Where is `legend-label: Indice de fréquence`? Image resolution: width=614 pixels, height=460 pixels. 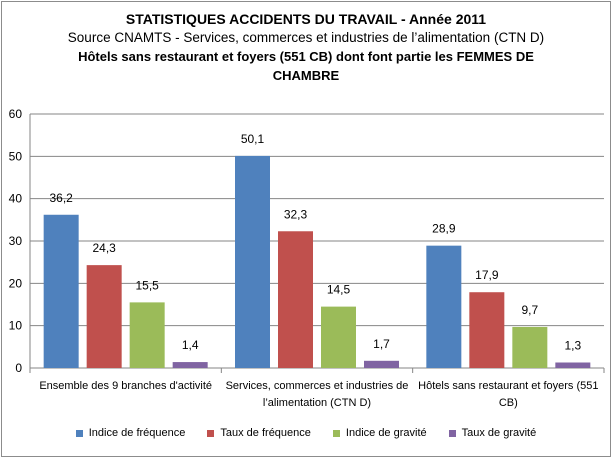
legend-label: Indice de fréquence is located at coordinates (137, 433).